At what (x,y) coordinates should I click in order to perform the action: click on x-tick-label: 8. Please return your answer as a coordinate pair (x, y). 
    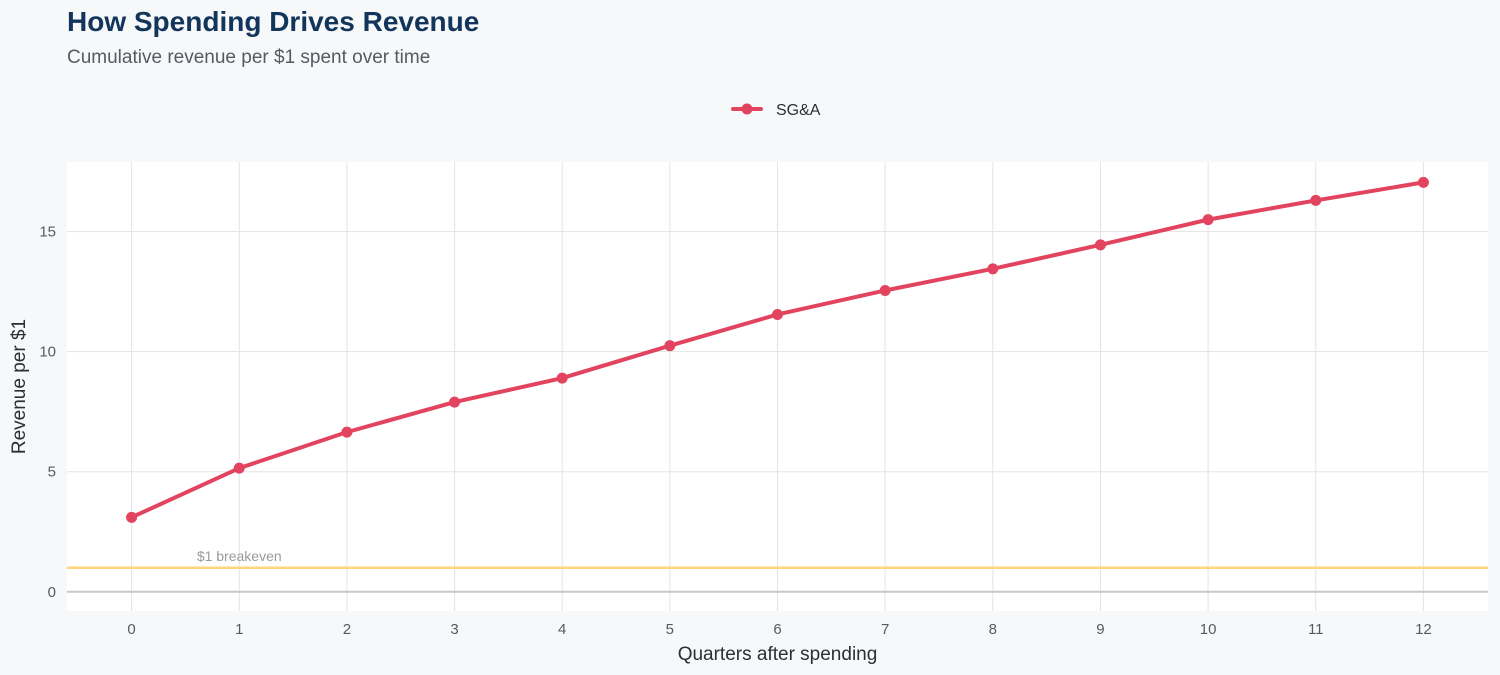
    Looking at the image, I should click on (993, 629).